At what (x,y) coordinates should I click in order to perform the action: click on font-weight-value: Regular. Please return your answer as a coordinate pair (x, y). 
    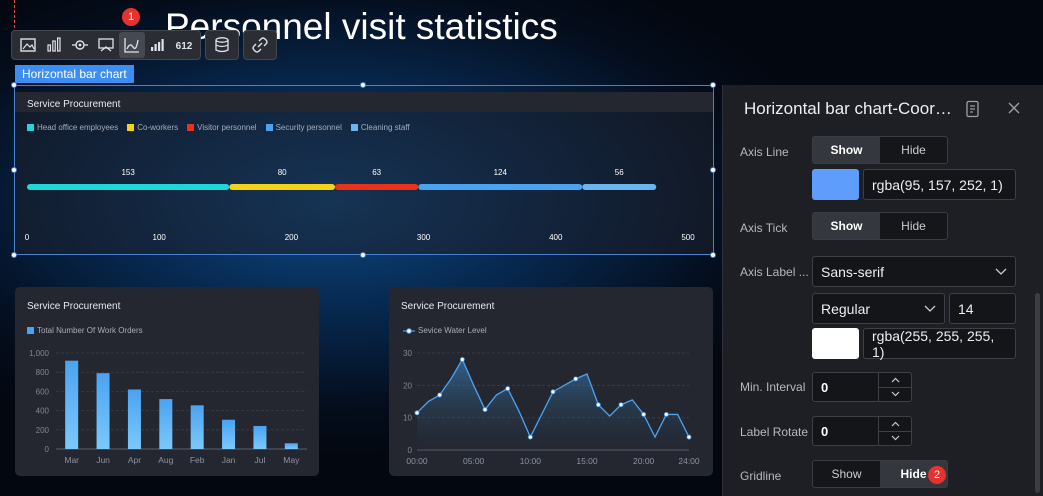
    Looking at the image, I should click on (846, 308).